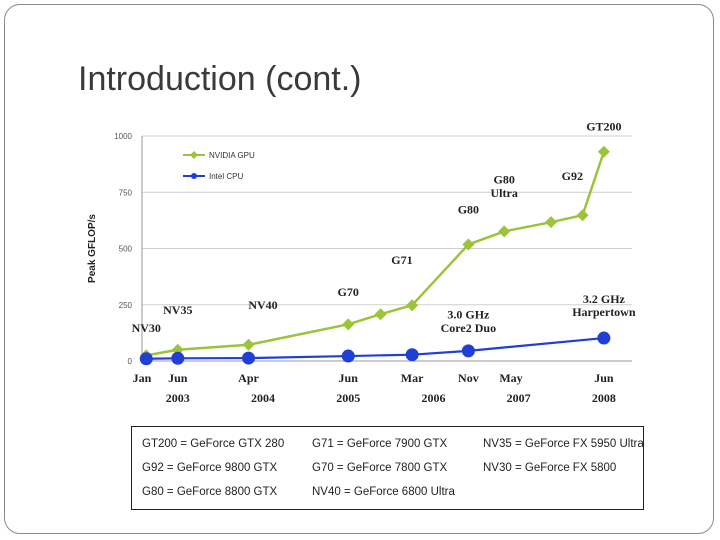 This screenshot has height=540, width=720. Describe the element at coordinates (604, 299) in the screenshot. I see `chart-annotation: 3.2 GHz` at that location.